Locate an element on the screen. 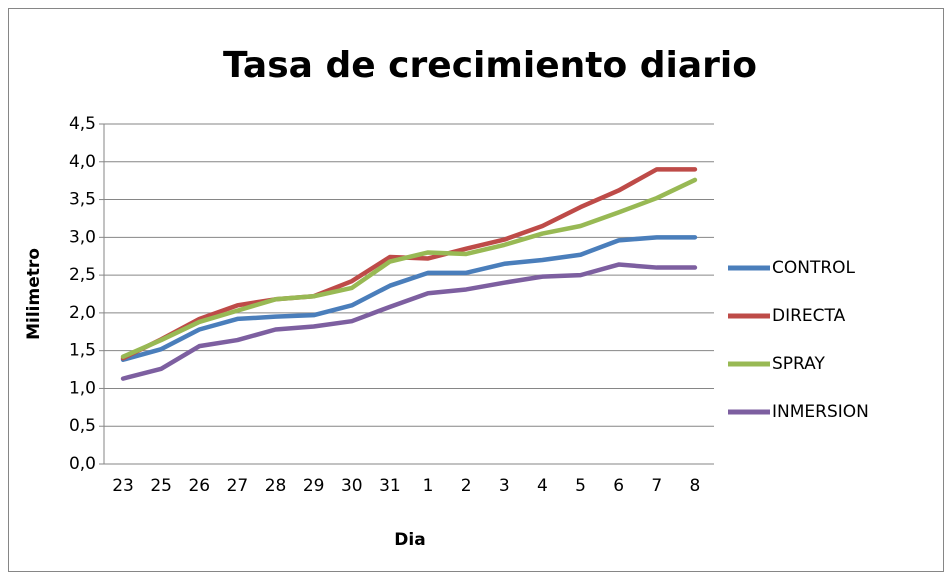  x-tick-label: 1 is located at coordinates (428, 486).